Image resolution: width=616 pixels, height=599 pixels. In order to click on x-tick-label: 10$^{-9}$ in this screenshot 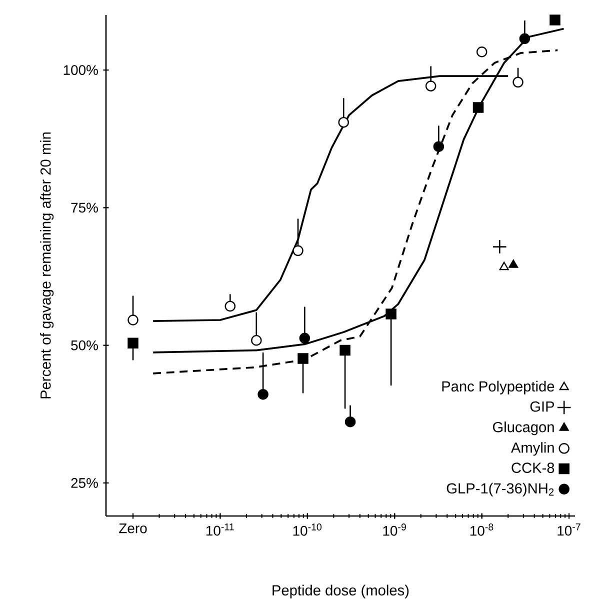, I will do `click(394, 530)`.